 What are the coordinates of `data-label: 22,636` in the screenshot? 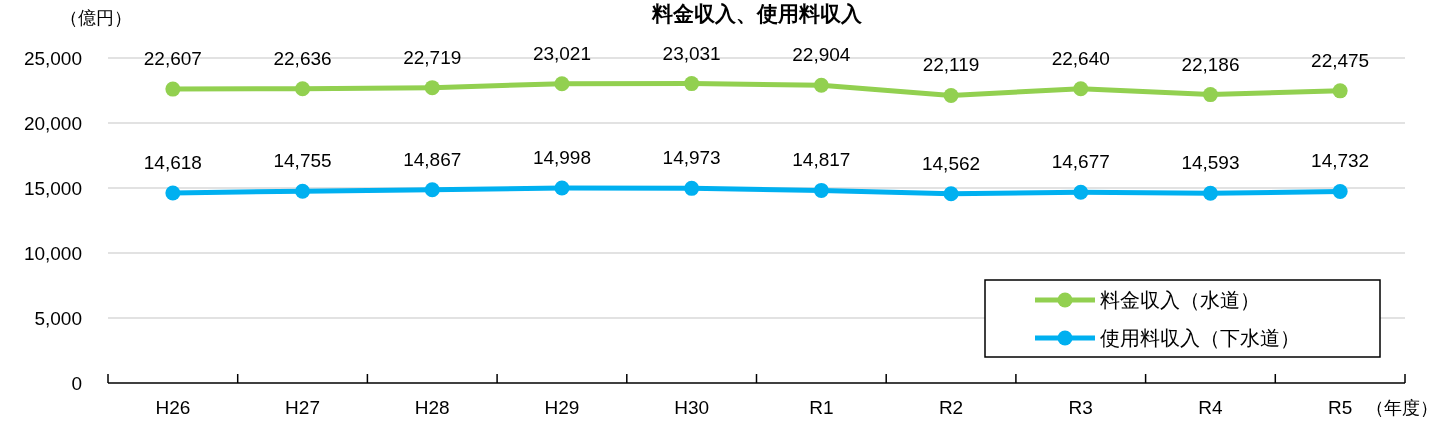 It's located at (302, 58).